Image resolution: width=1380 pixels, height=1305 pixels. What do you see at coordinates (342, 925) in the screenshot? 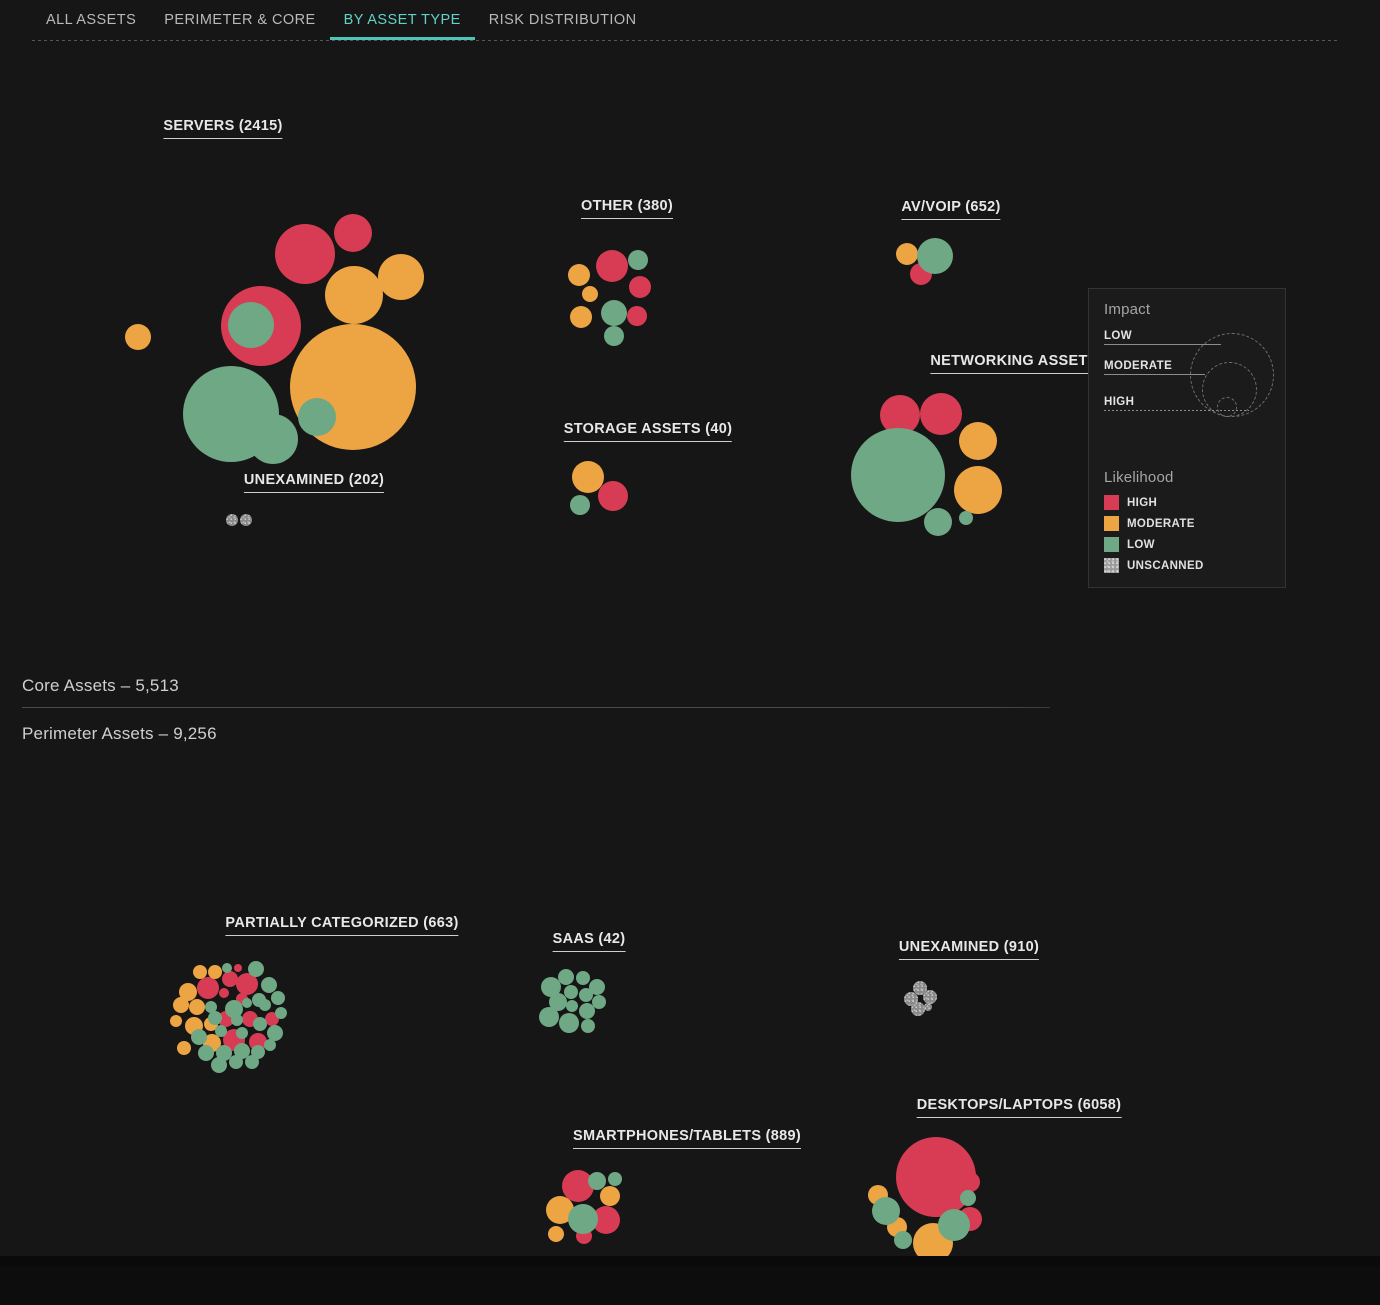
I see `cluster-label-partially-categorized: PARTIALLY CATEGORIZED (663)` at bounding box center [342, 925].